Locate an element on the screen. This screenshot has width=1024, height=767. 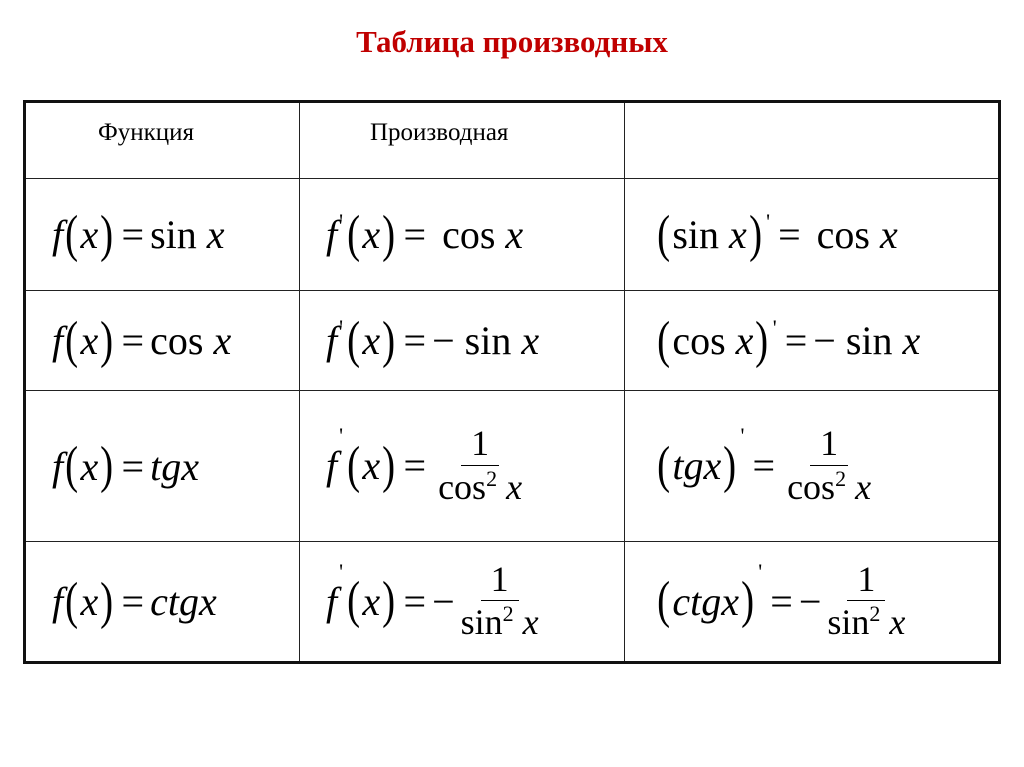
function-name: tg is located at coordinates (166, 466).